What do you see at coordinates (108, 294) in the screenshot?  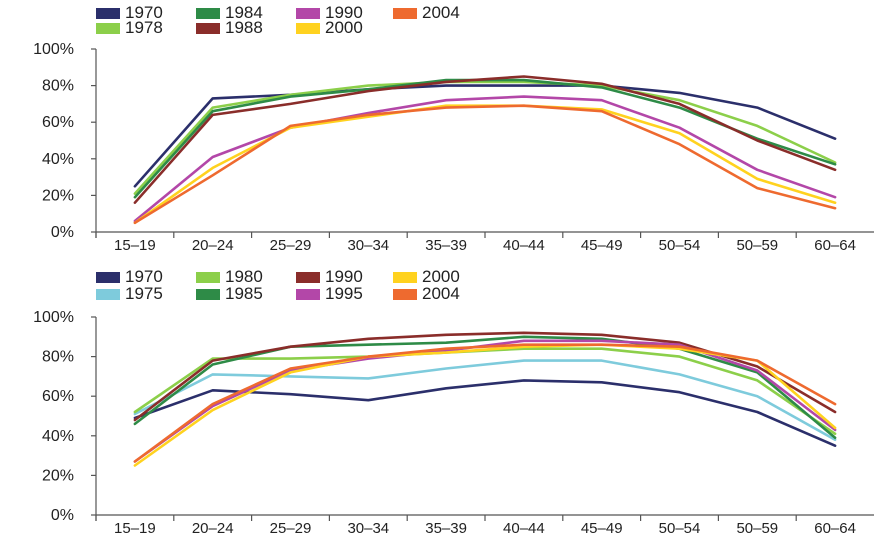 I see `legend-swatch-1975` at bounding box center [108, 294].